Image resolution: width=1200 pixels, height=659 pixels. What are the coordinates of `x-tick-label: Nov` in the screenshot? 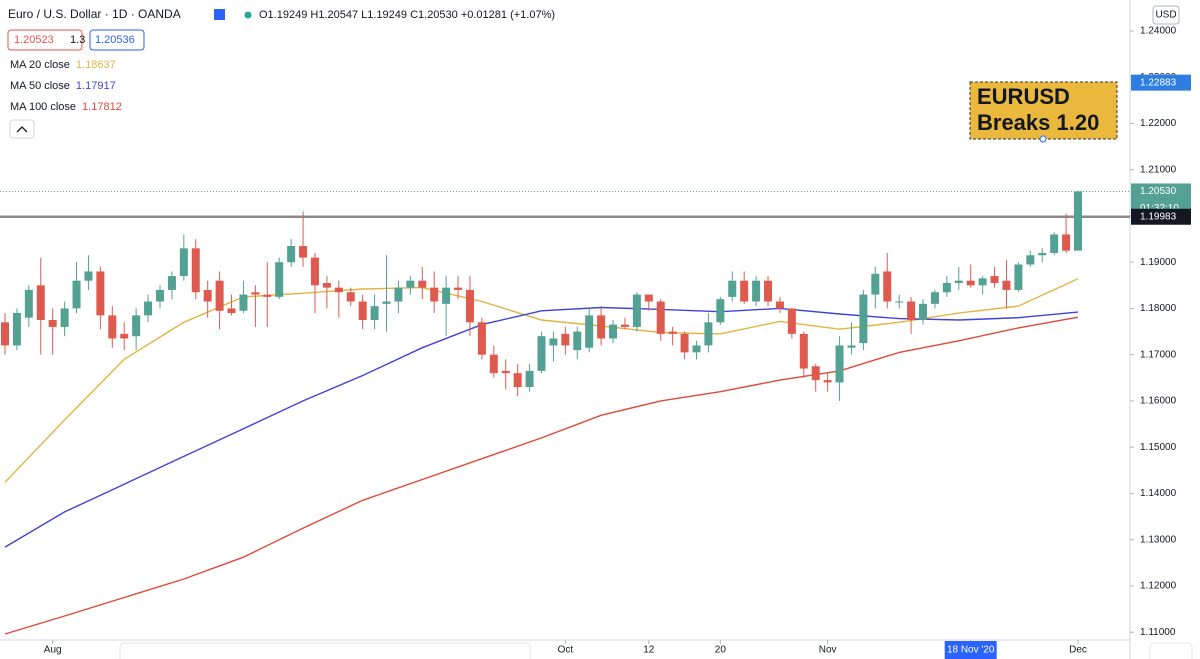 It's located at (828, 650).